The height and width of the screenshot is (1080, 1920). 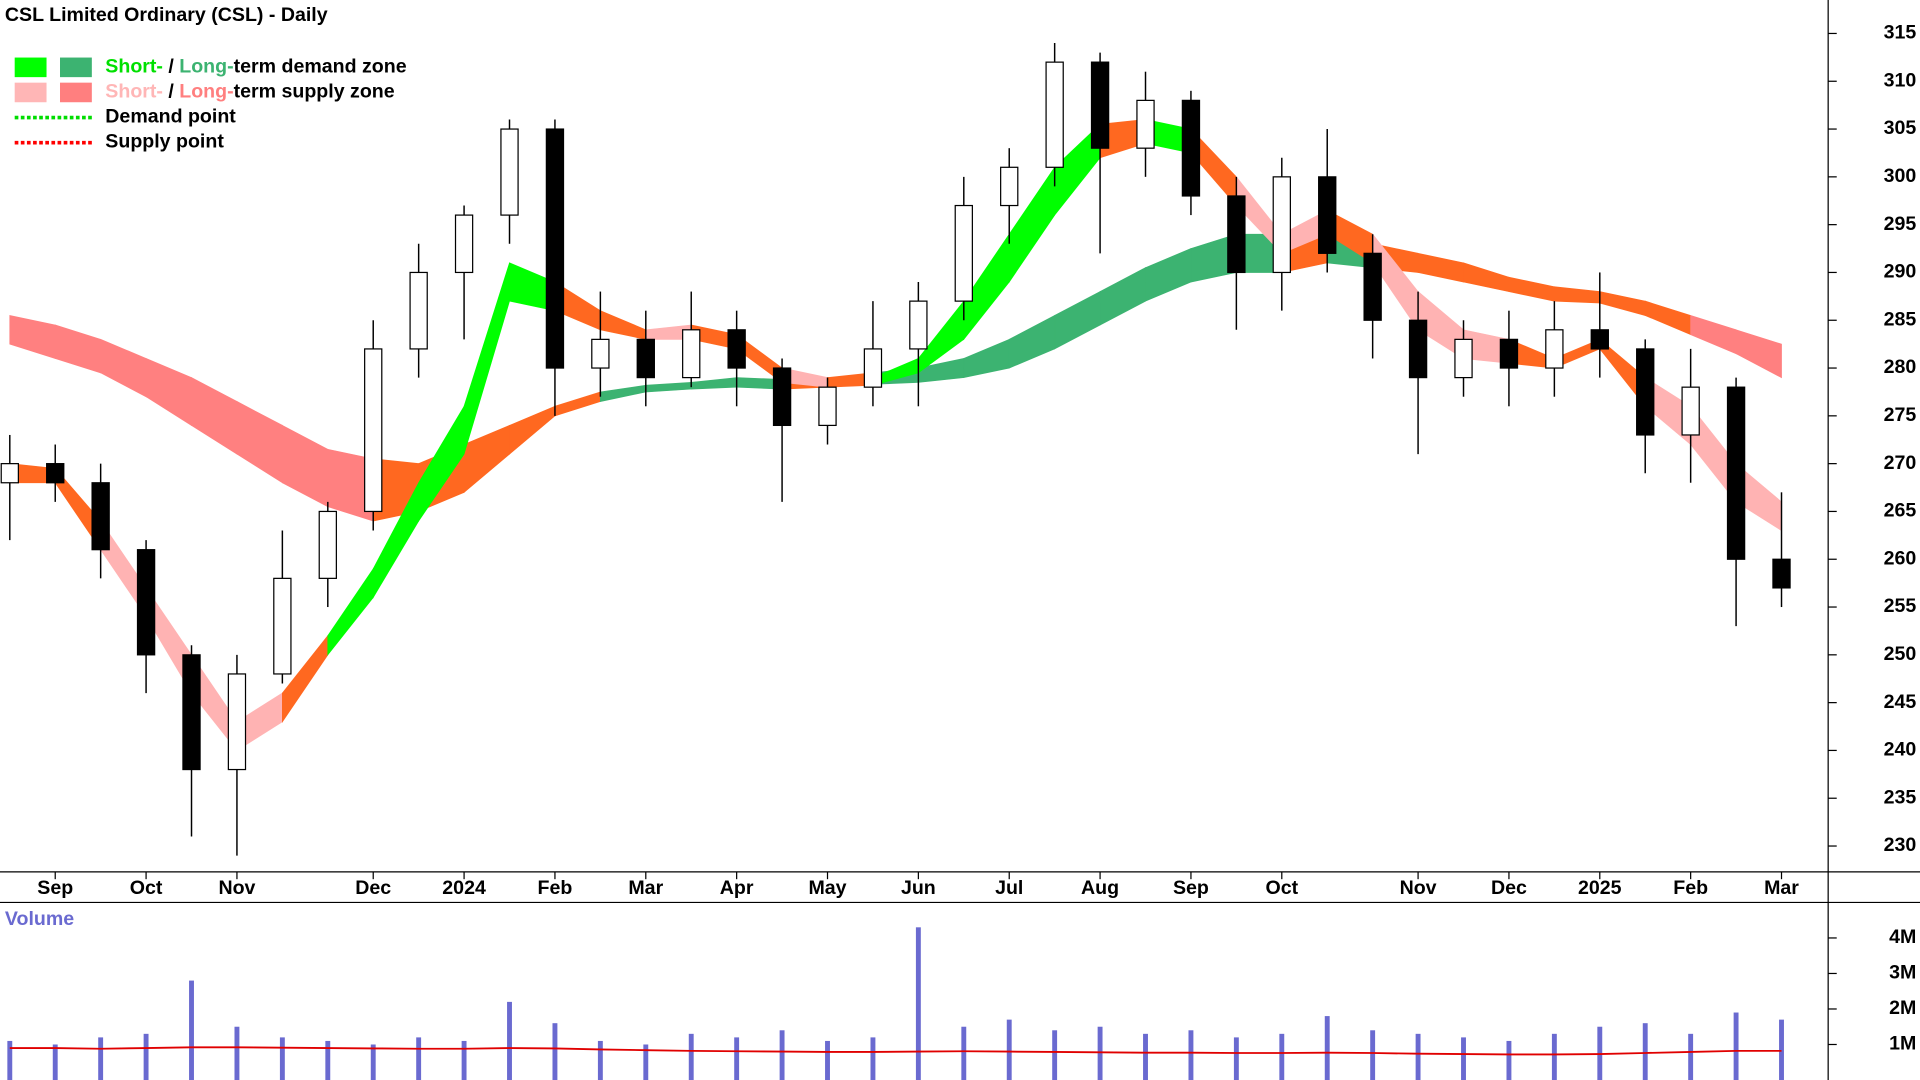 I want to click on legend-label: term supply zone, so click(x=314, y=92).